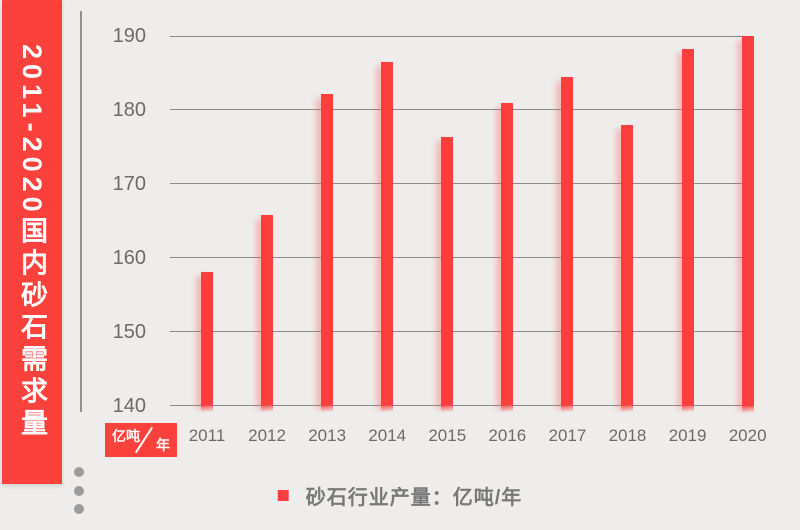 This screenshot has height=530, width=800. Describe the element at coordinates (747, 435) in the screenshot. I see `x-tick-label: 2020` at that location.